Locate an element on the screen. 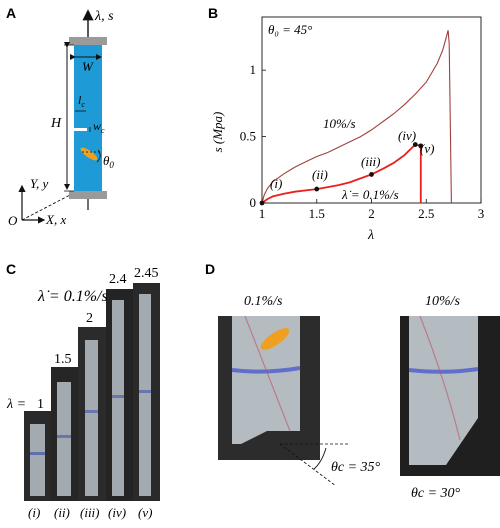  panel-d-letter: D is located at coordinates (210, 269).